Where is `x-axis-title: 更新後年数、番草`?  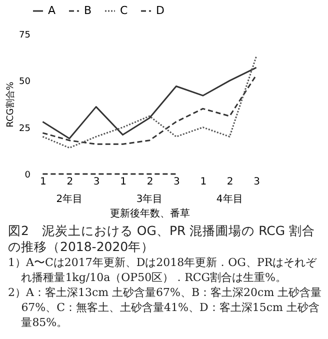 x-axis-title: 更新後年数、番草 is located at coordinates (150, 214).